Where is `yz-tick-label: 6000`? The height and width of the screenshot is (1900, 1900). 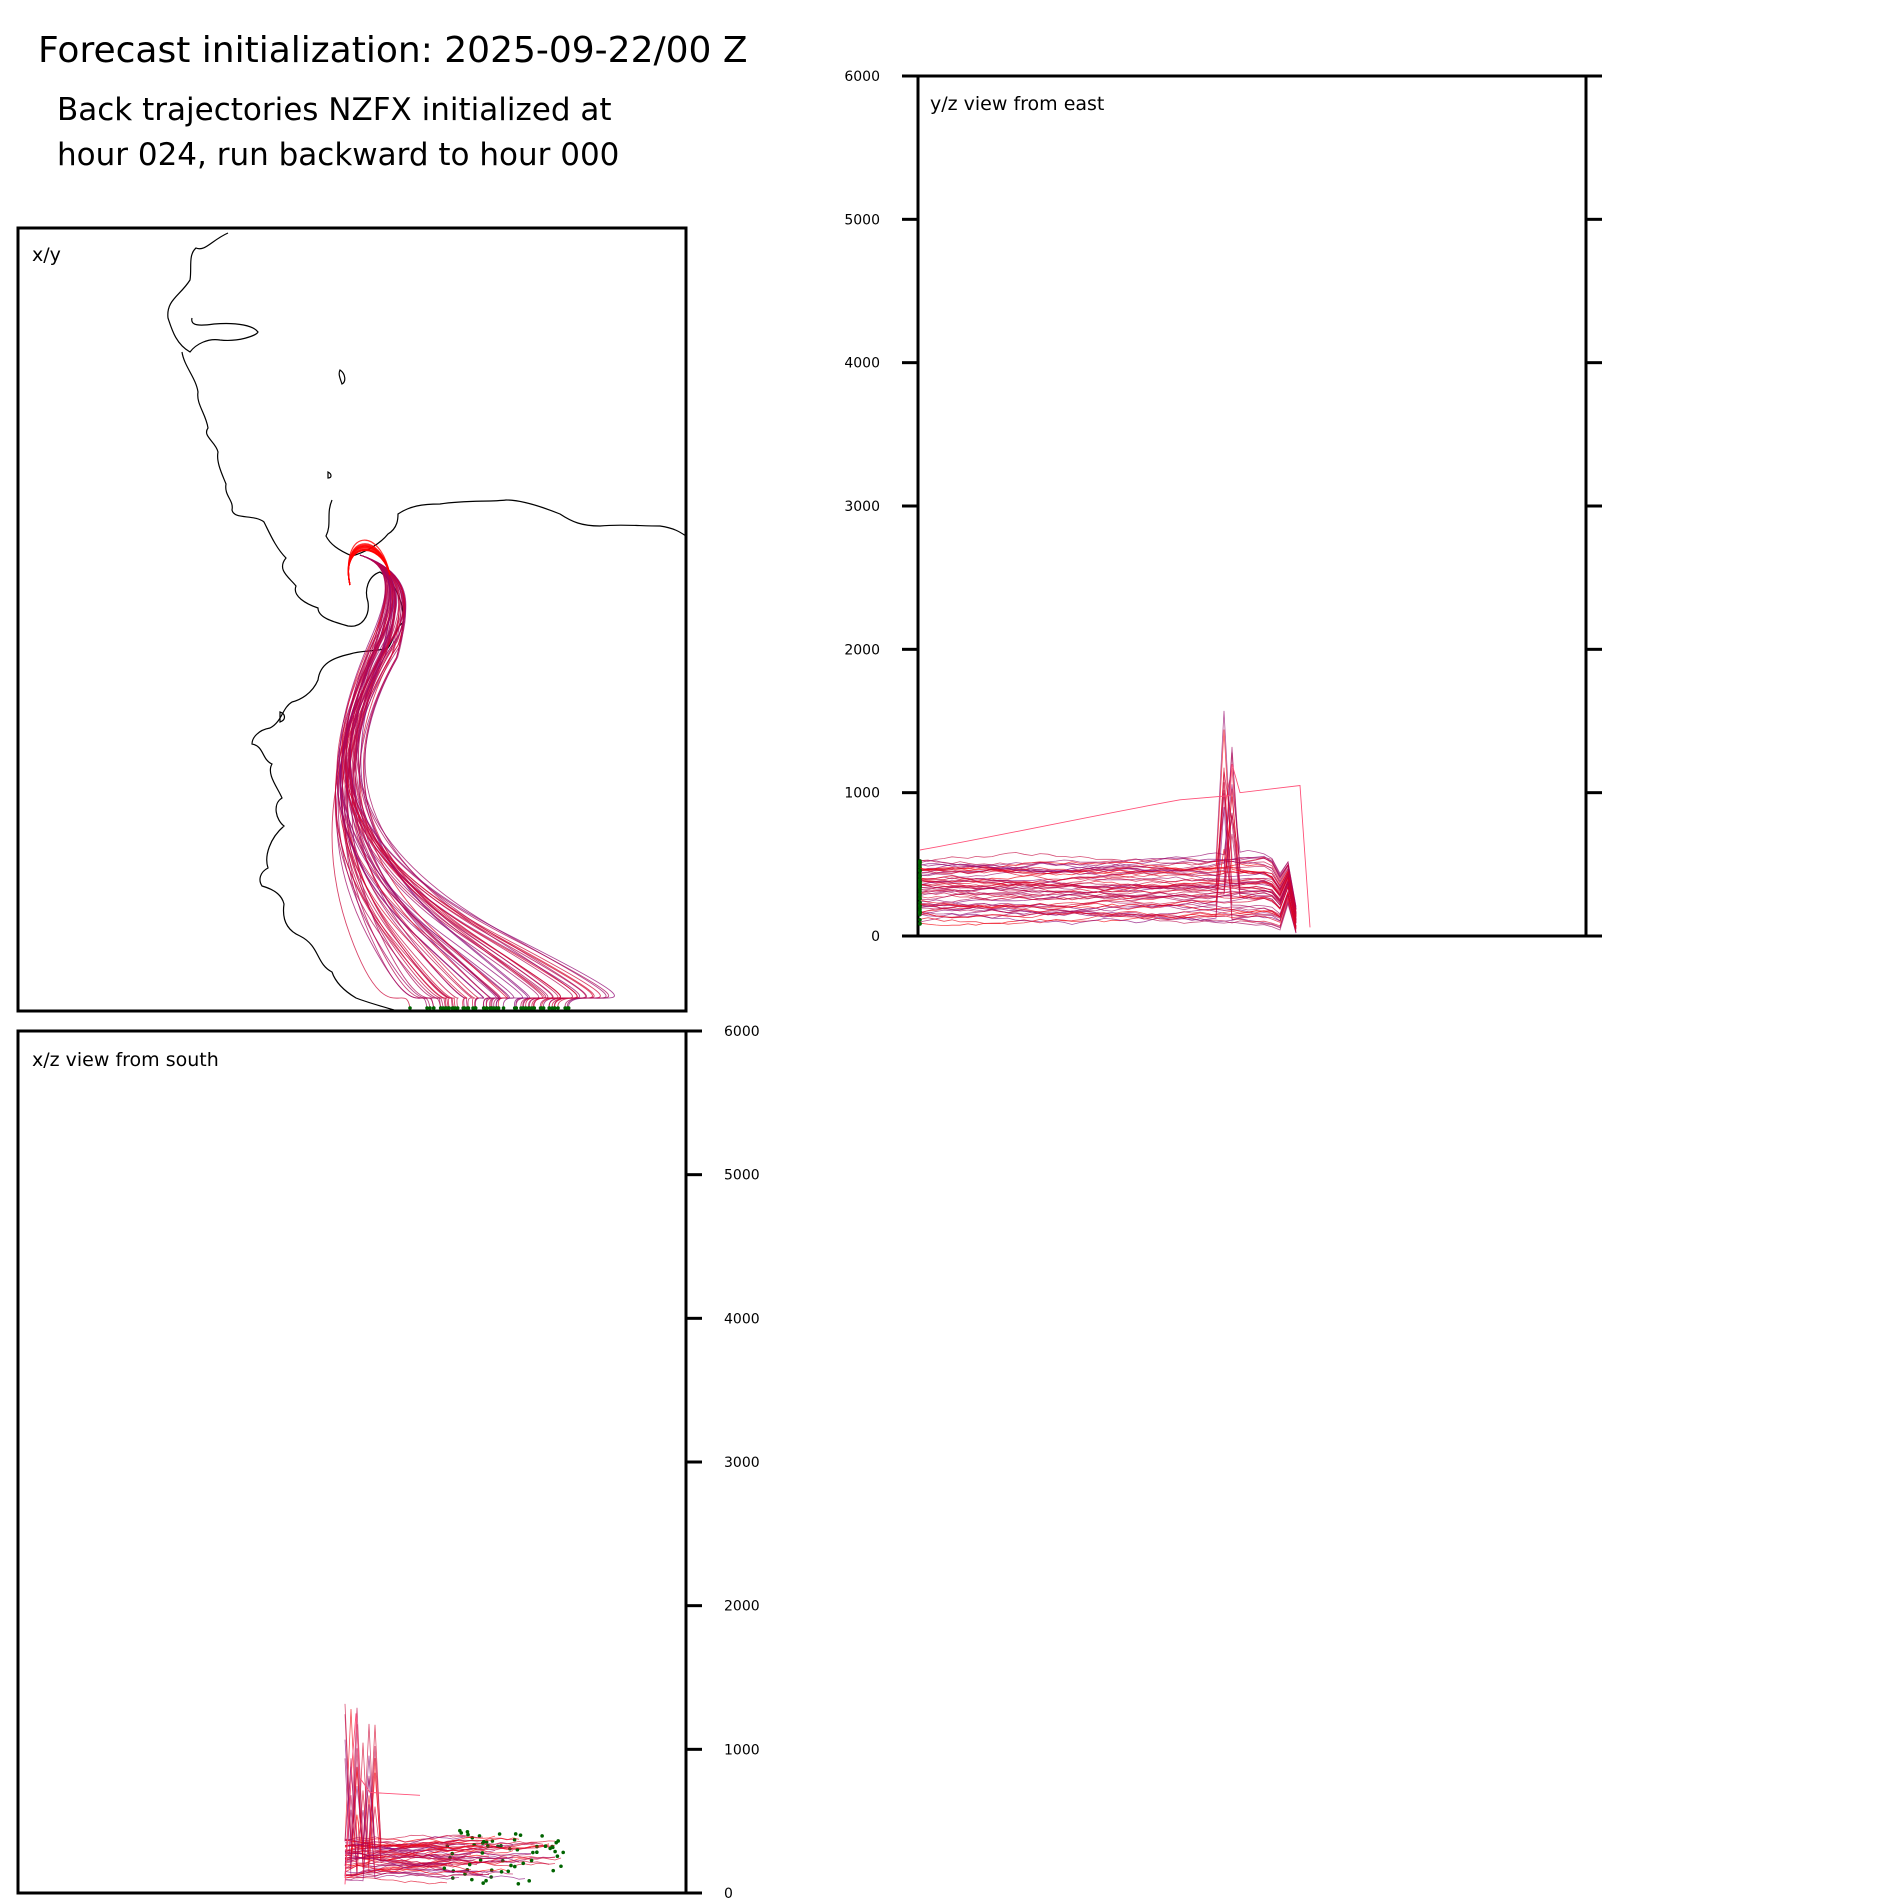 yz-tick-label: 6000 is located at coordinates (862, 77).